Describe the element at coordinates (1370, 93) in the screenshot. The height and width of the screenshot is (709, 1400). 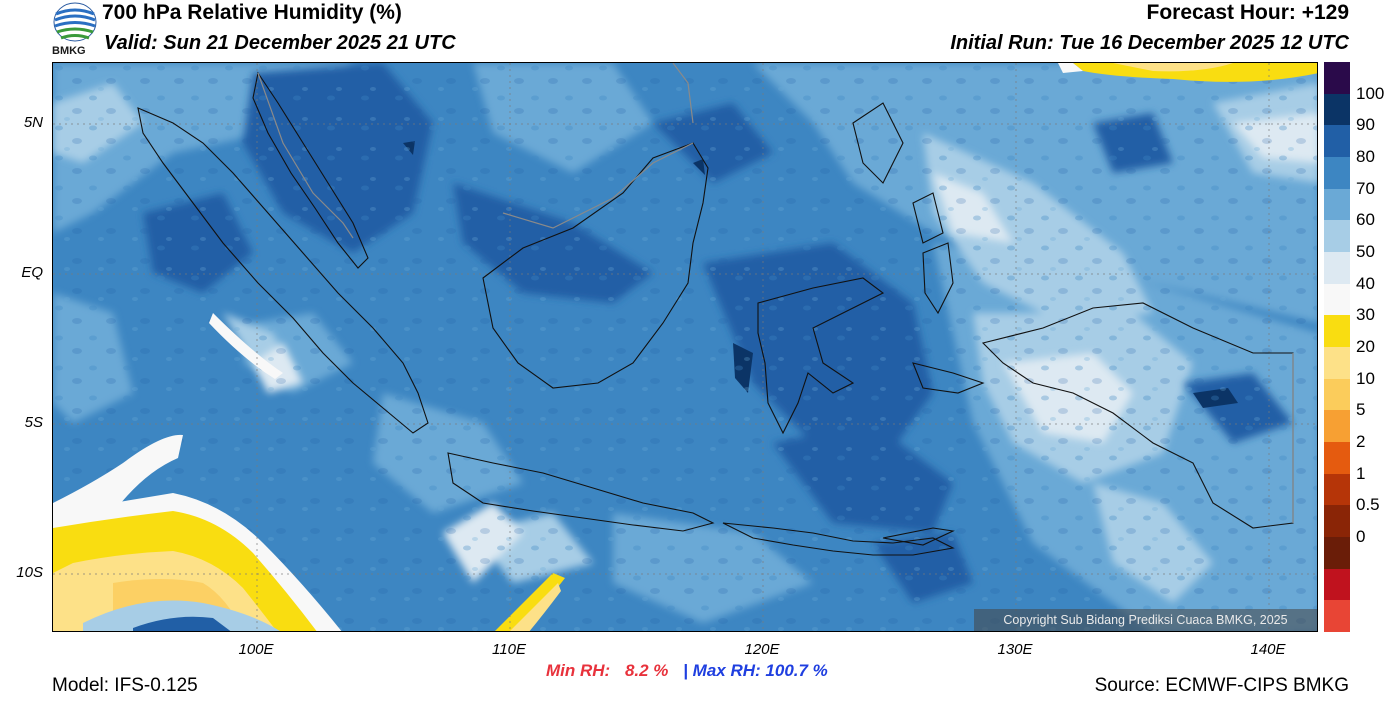
I see `colorbar-label: 100` at that location.